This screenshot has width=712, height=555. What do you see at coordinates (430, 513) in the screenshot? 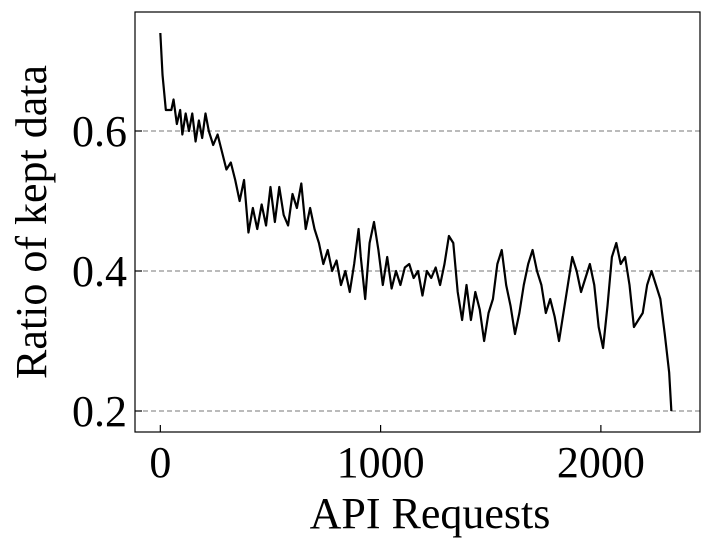
I see `x-axis-label: API Requests` at bounding box center [430, 513].